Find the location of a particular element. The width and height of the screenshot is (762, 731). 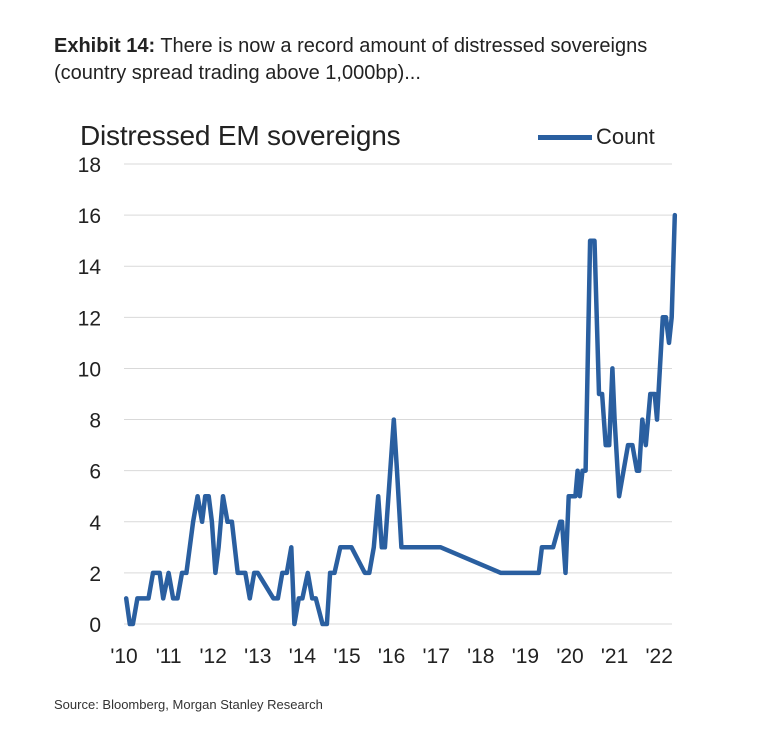

y-tick-label-12: 12 is located at coordinates (89, 318).